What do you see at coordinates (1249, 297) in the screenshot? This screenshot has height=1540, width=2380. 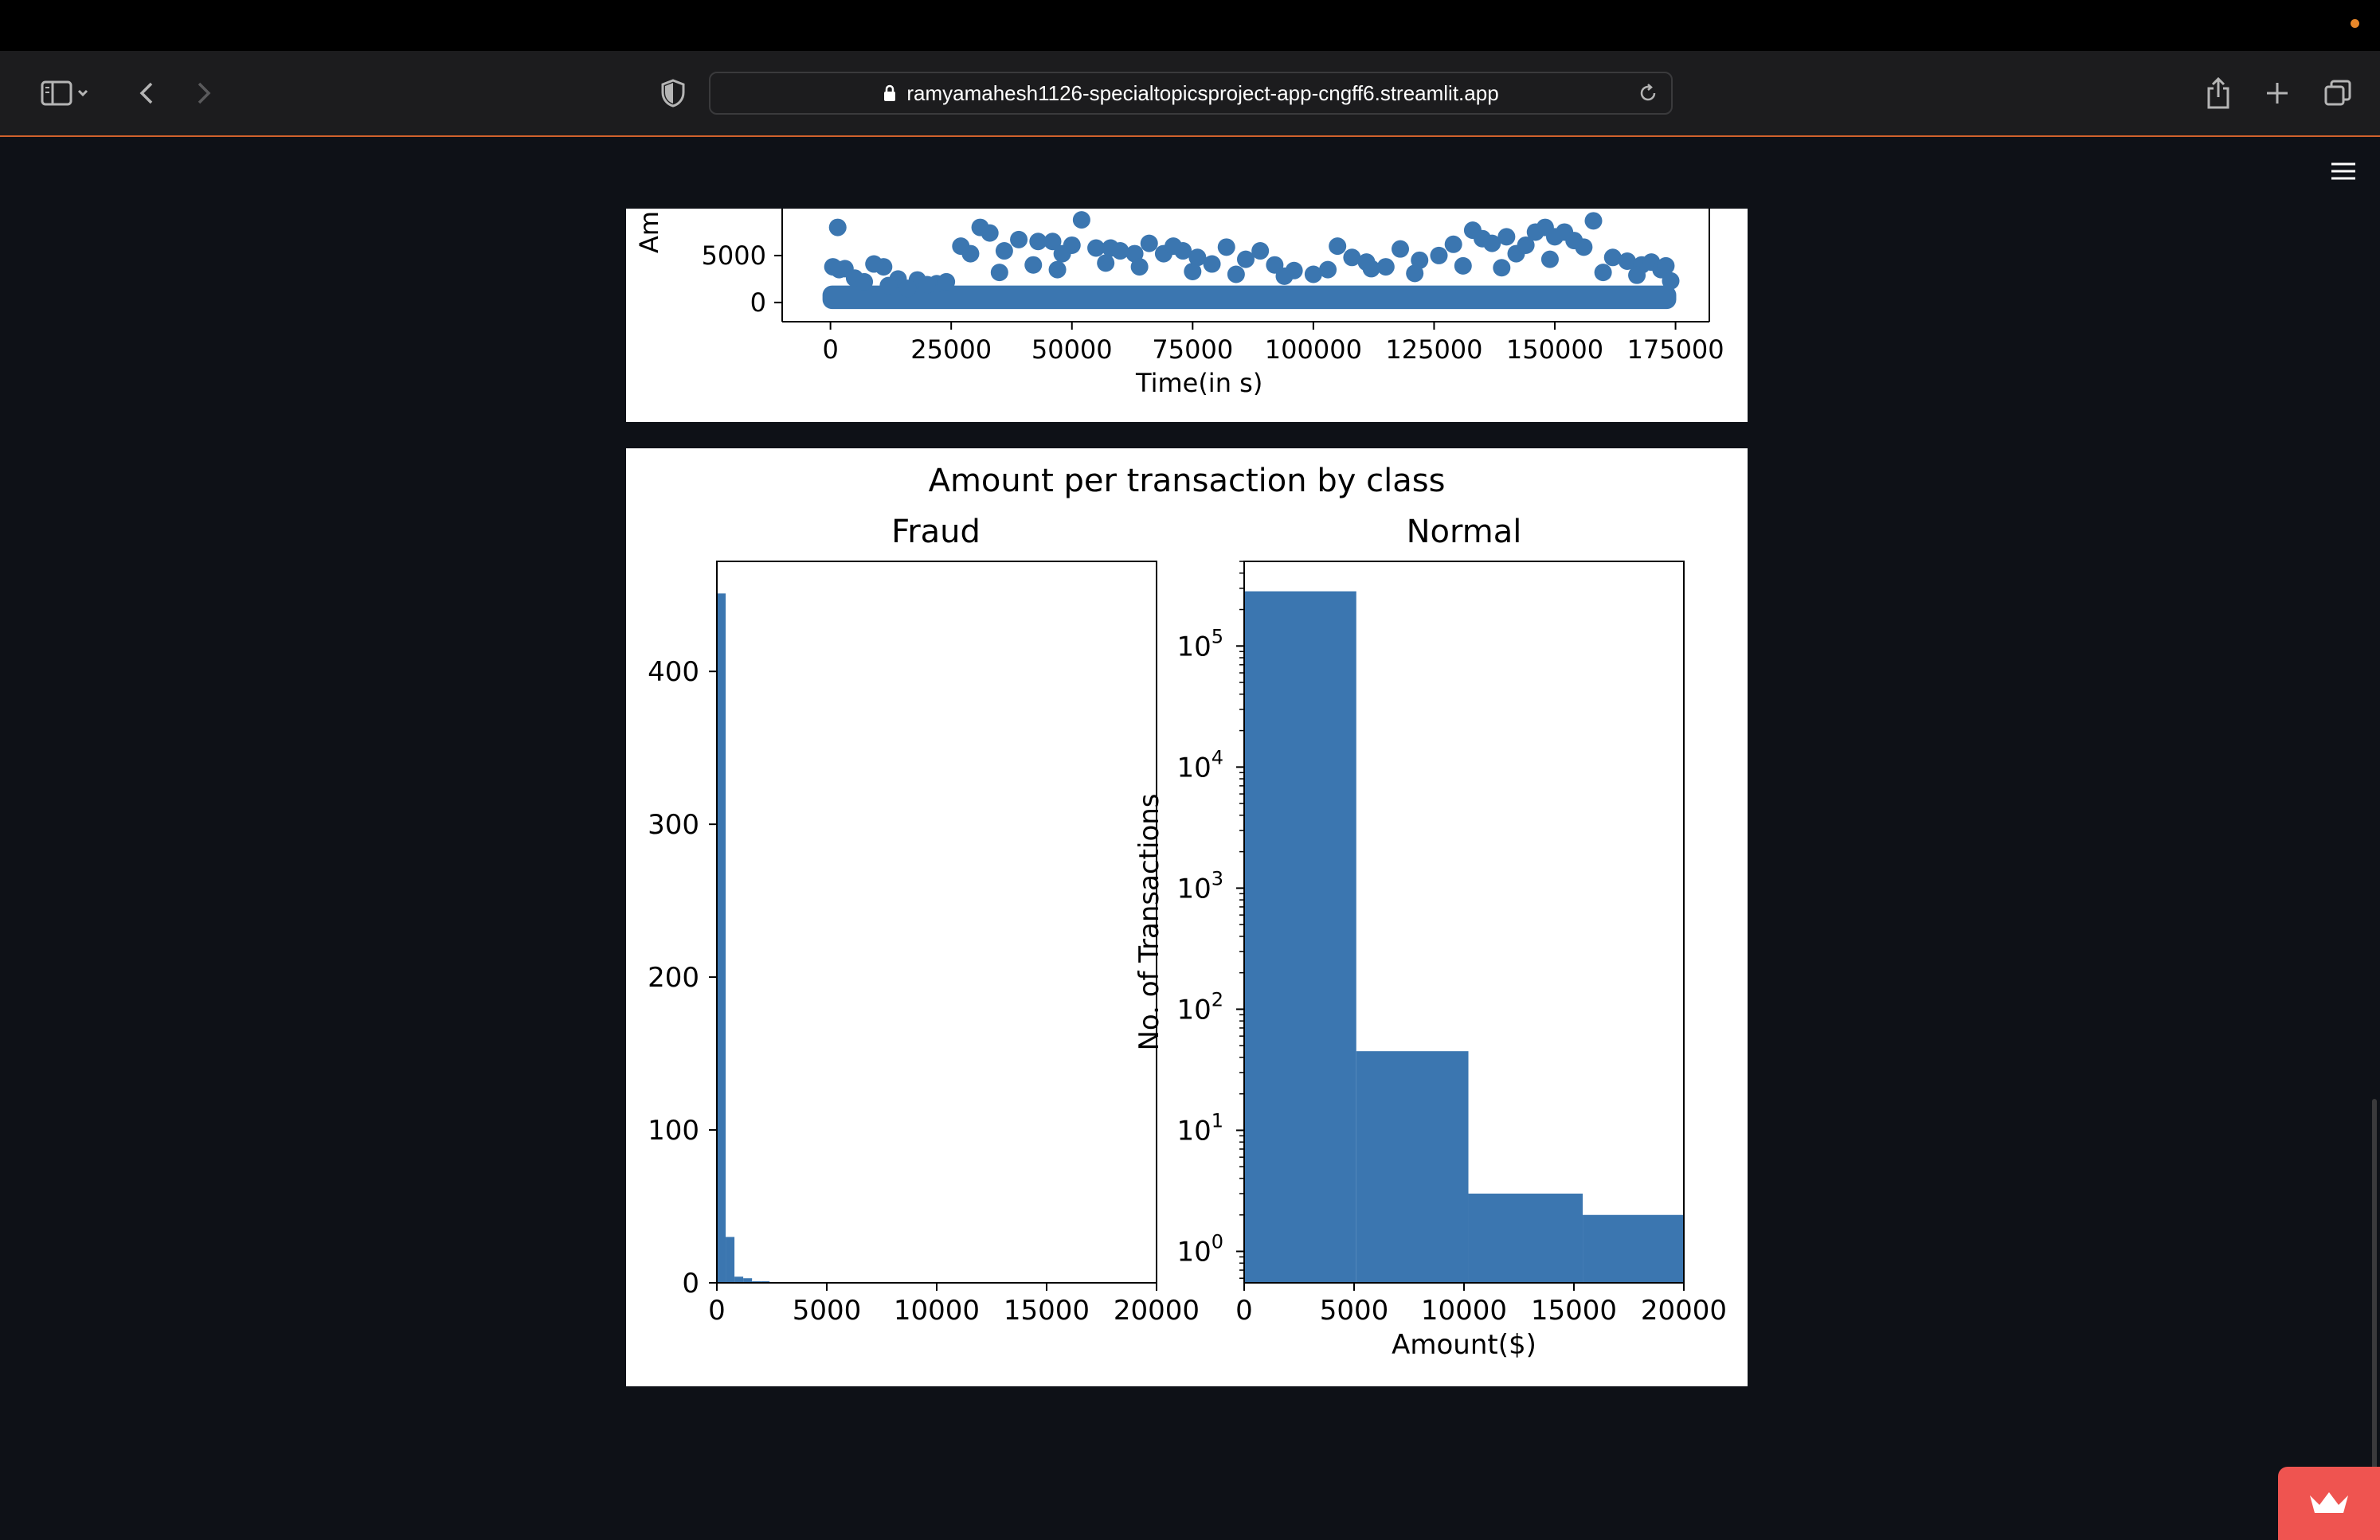 I see `scatter-dense-band` at bounding box center [1249, 297].